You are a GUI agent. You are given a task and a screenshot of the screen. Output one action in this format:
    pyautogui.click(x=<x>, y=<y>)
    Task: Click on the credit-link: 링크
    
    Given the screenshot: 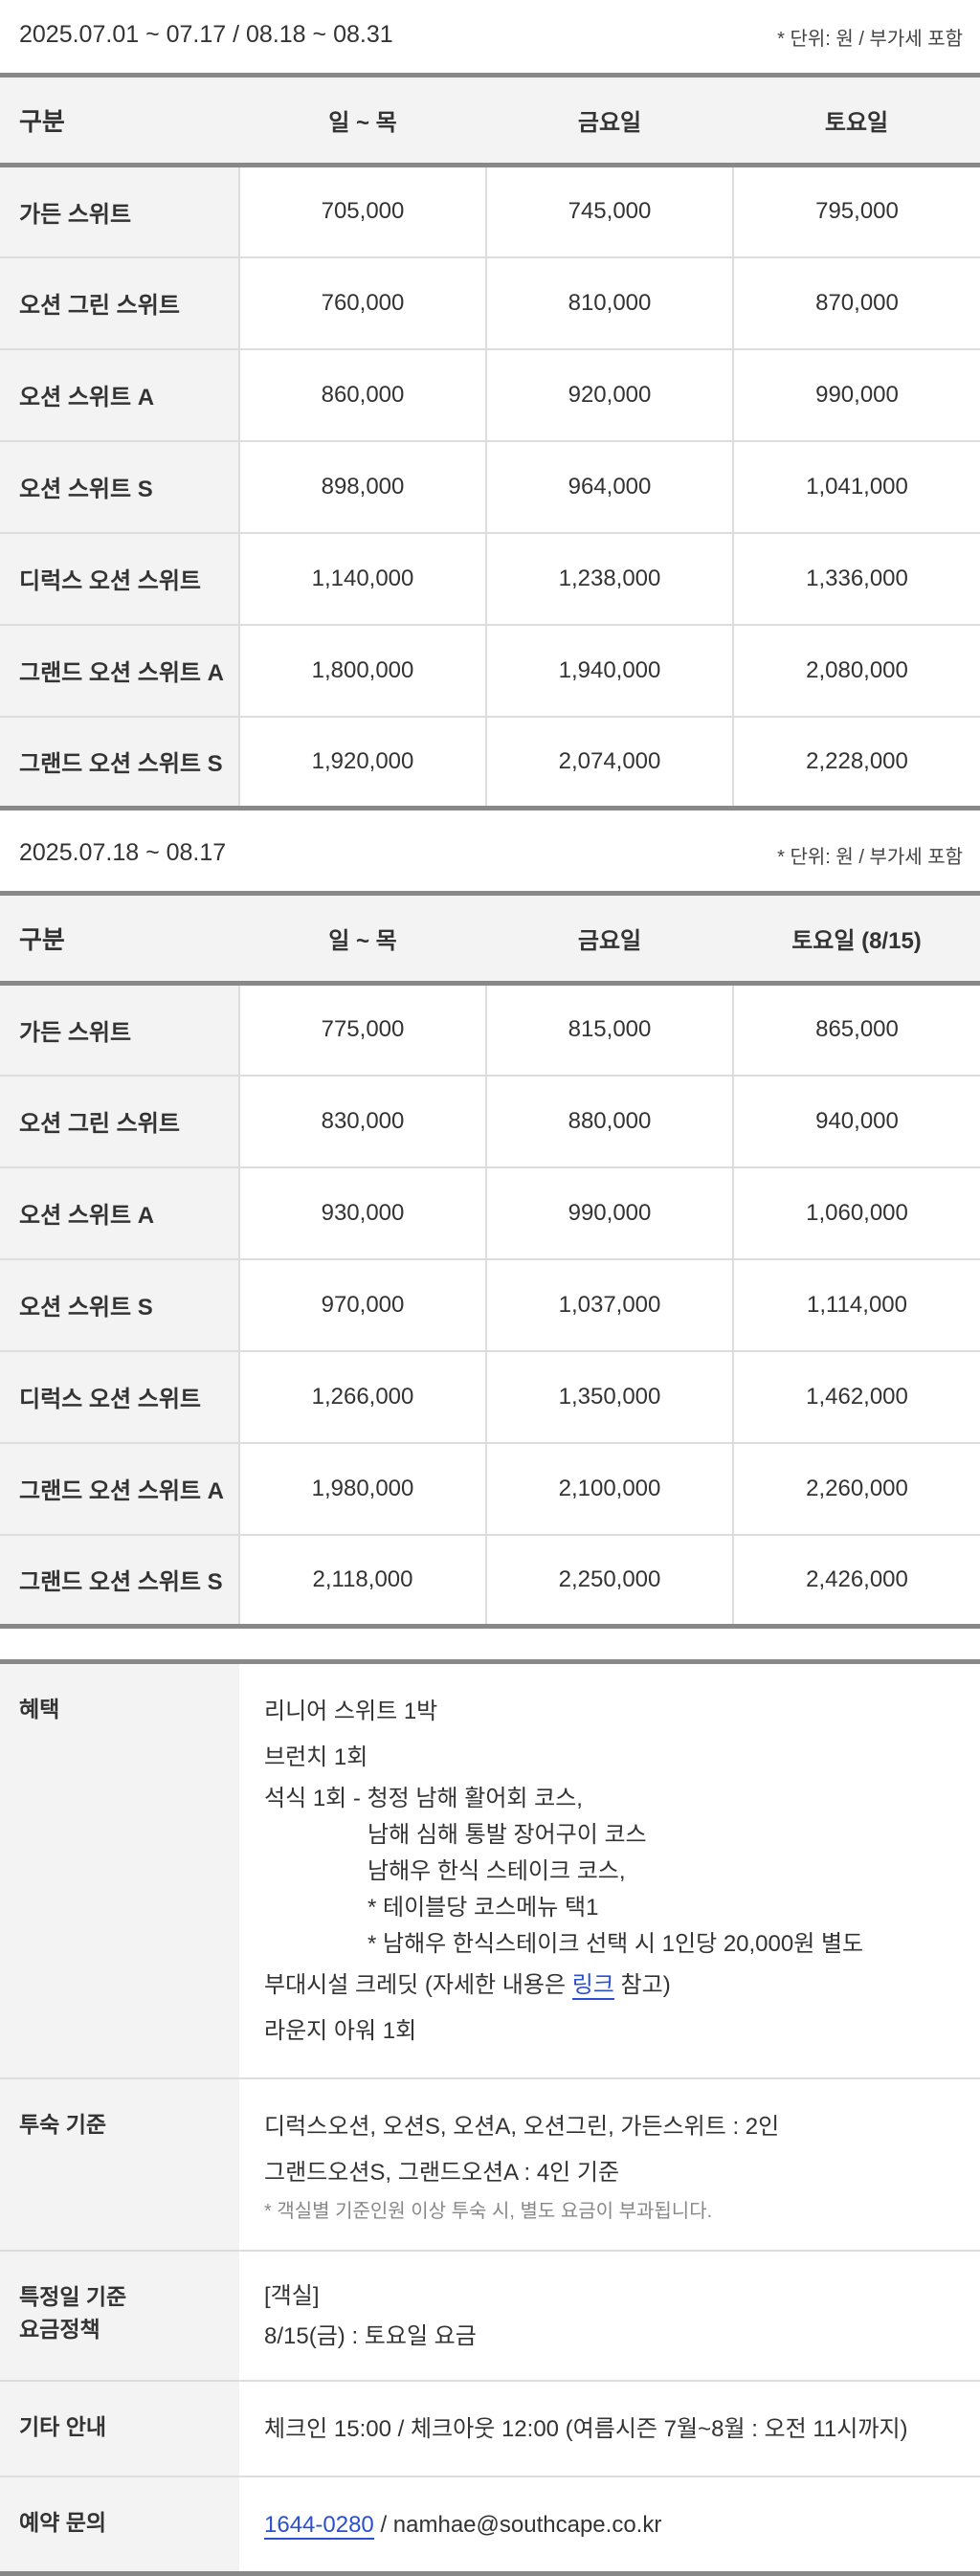 What is the action you would take?
    pyautogui.click(x=593, y=1986)
    